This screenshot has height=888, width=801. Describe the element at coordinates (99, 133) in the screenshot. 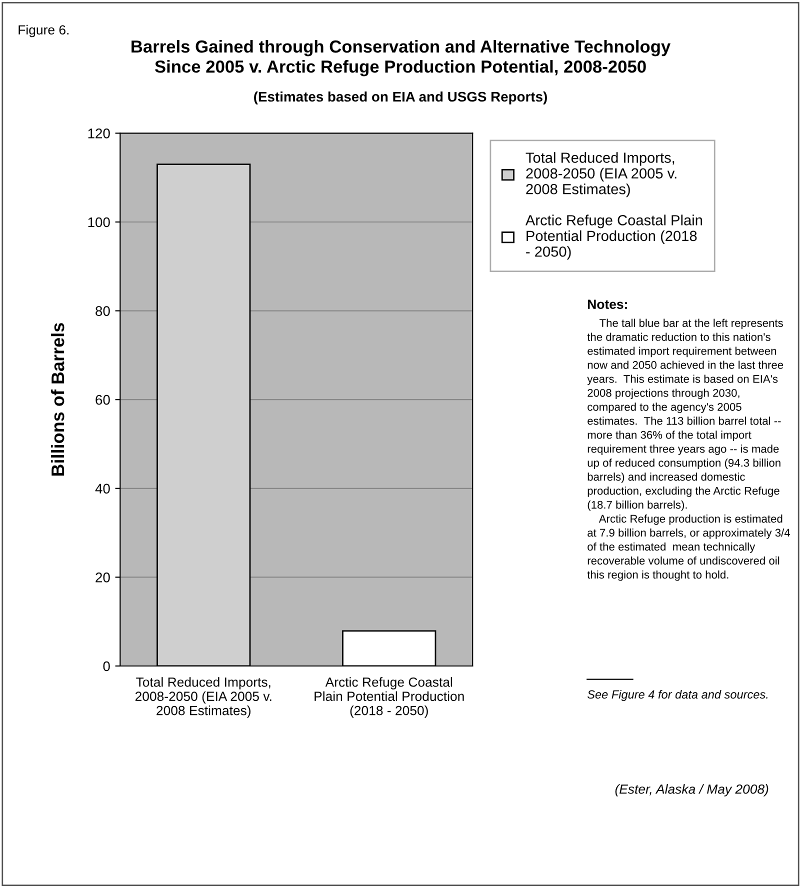

I see `y-tick-label: 120` at that location.